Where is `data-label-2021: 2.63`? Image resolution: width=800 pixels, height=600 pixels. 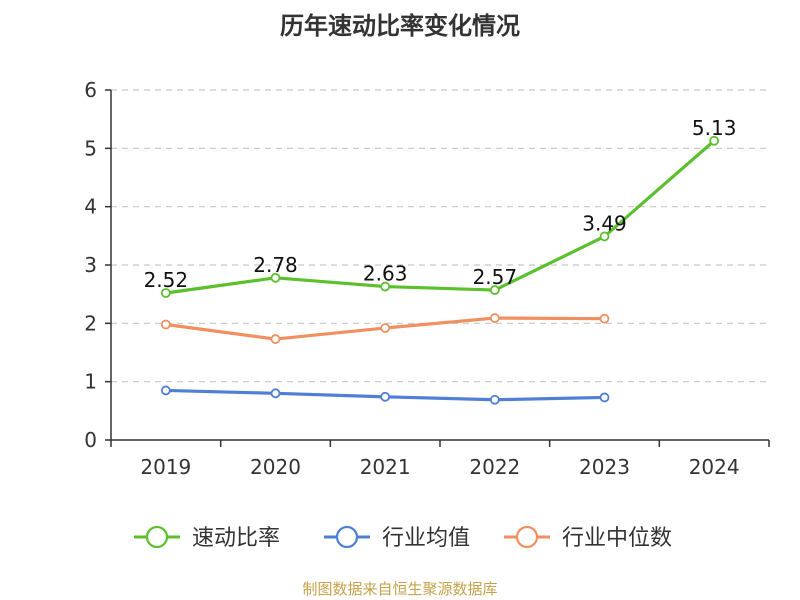
data-label-2021: 2.63 is located at coordinates (385, 274).